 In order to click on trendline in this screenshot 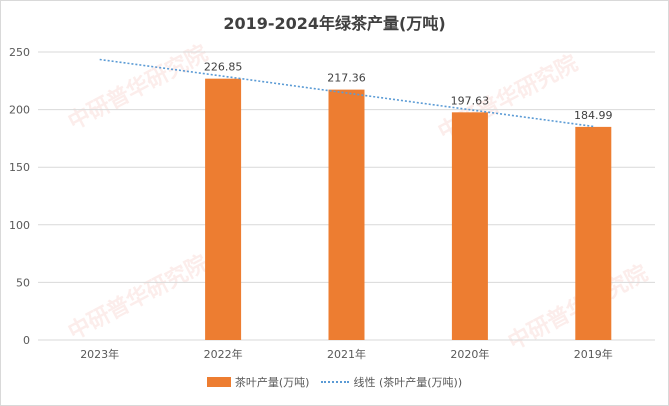, I will do `click(346, 93)`.